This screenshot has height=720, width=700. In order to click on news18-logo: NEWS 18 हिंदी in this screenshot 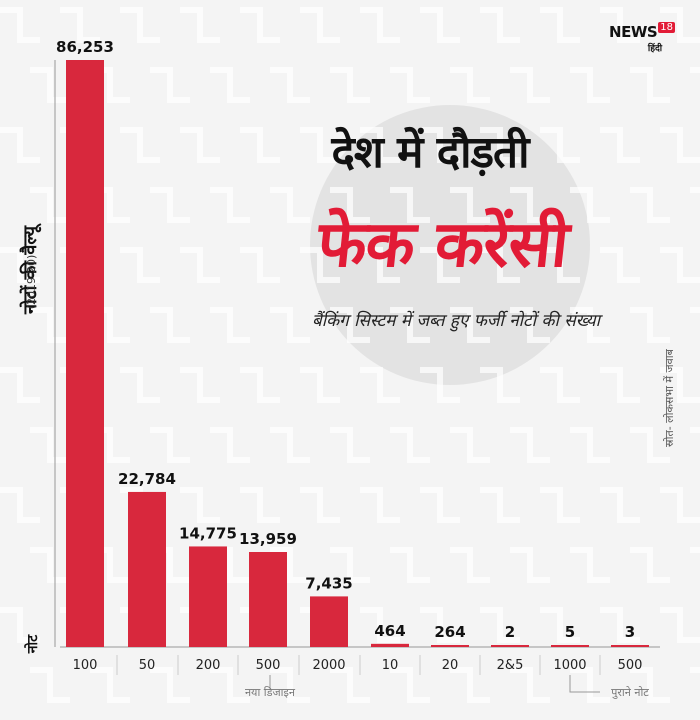, I will do `click(642, 42)`.